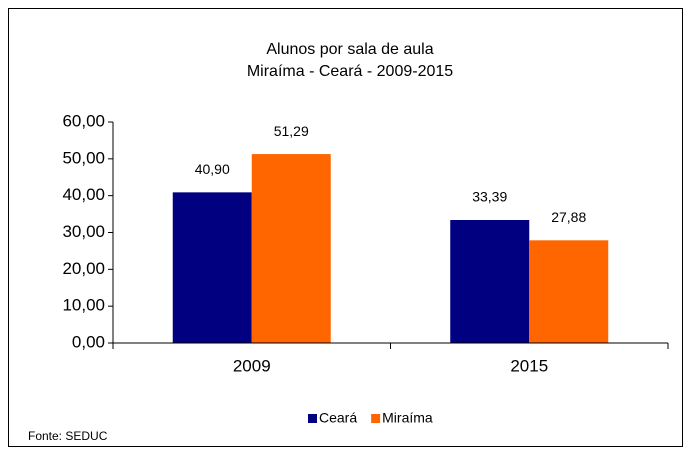 The width and height of the screenshot is (691, 456). I want to click on y-tick-label: 30,00, so click(83, 231).